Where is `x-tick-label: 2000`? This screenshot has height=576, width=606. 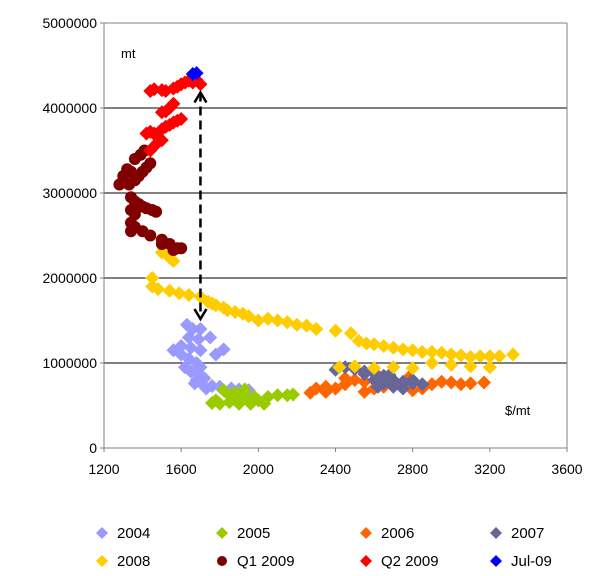 x-tick-label: 2000 is located at coordinates (258, 469).